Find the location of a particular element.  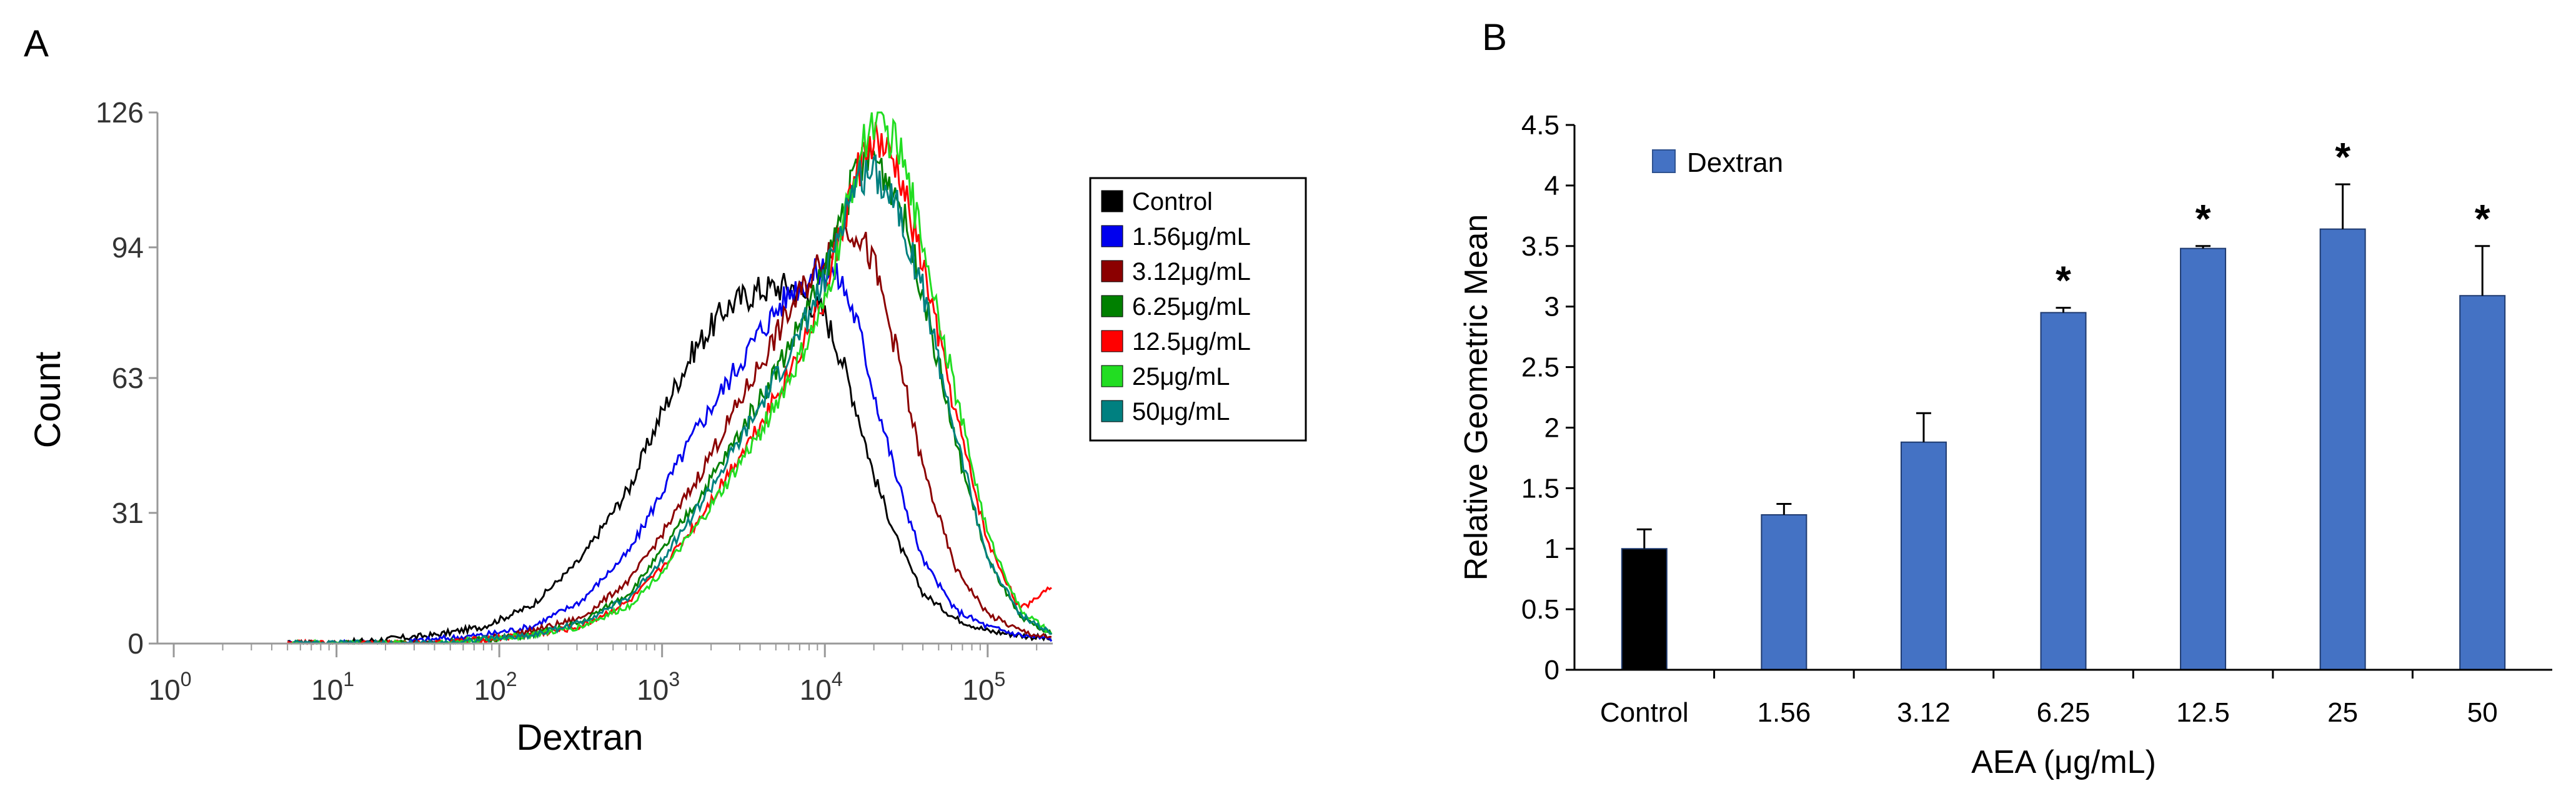

significance-marker-6: * is located at coordinates (2482, 218).